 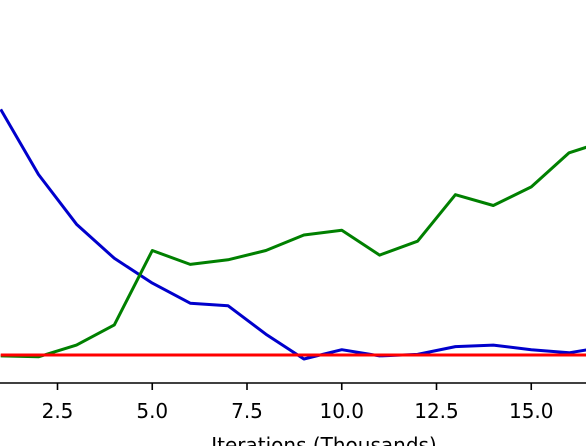 What do you see at coordinates (531, 411) in the screenshot?
I see `x-tick-label: 15.0` at bounding box center [531, 411].